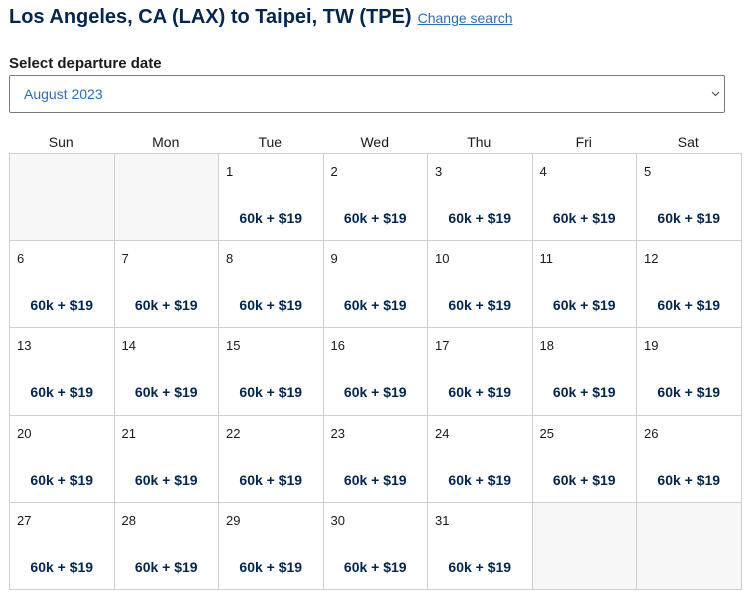  What do you see at coordinates (166, 285) in the screenshot?
I see `day-cell: 7 60k + $19` at bounding box center [166, 285].